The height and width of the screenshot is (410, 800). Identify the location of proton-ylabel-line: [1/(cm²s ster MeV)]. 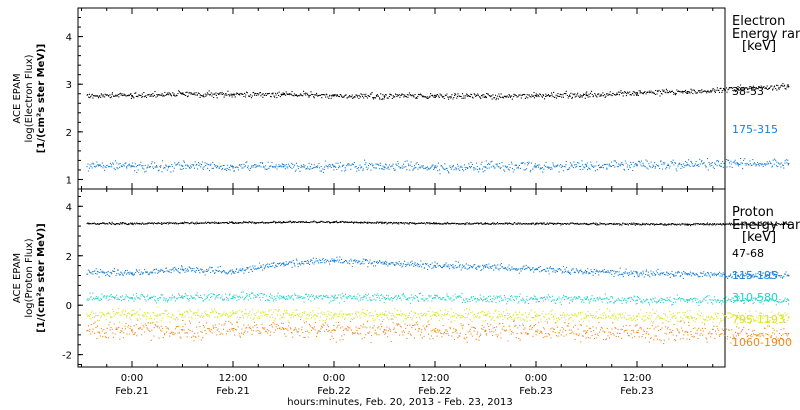
(41, 277).